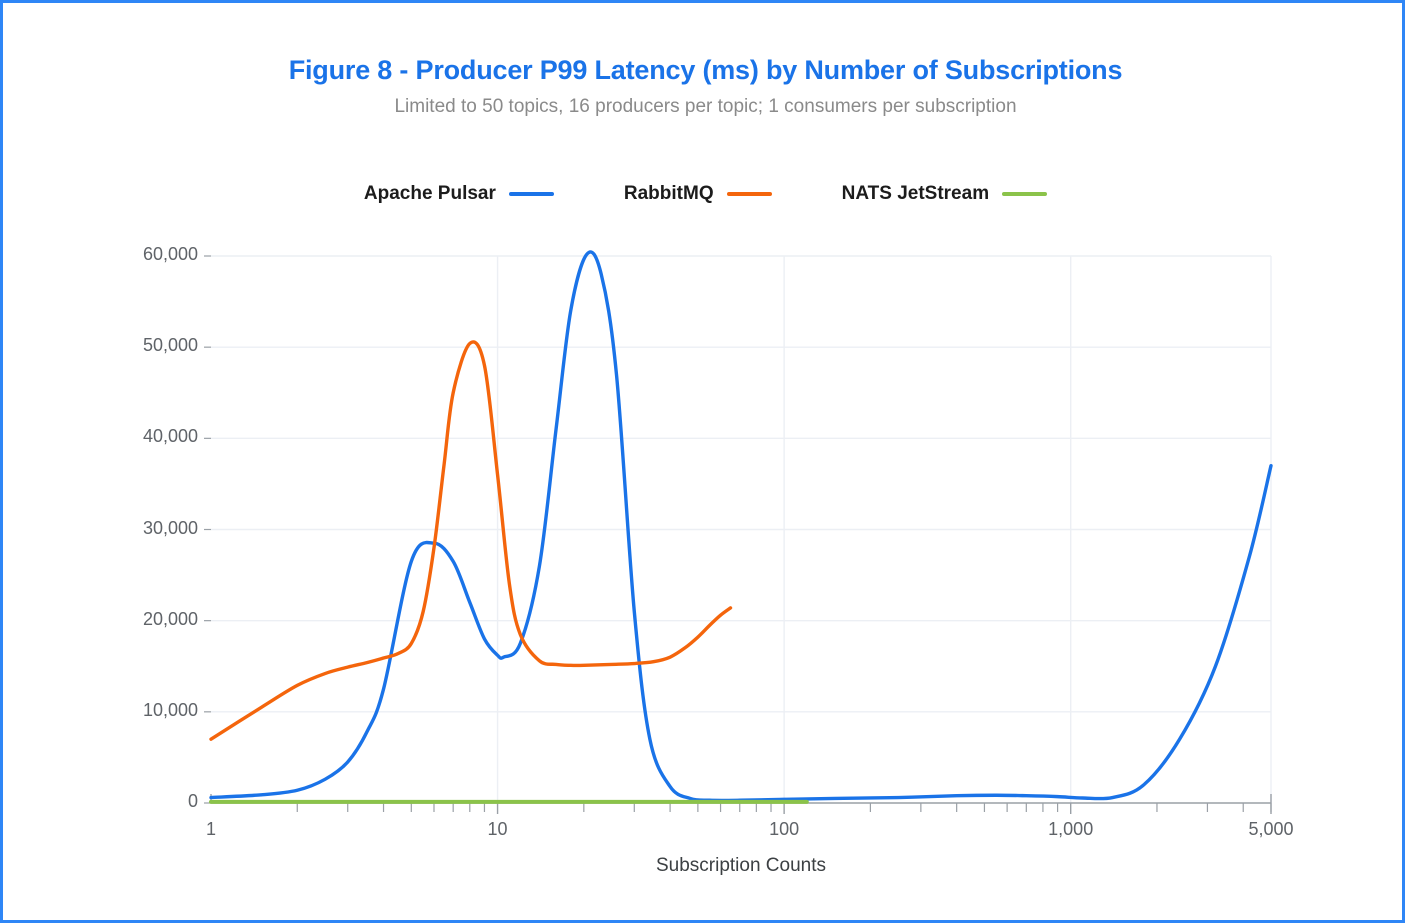 The height and width of the screenshot is (923, 1405). What do you see at coordinates (1271, 829) in the screenshot?
I see `x-axis-tick-label: 5,000` at bounding box center [1271, 829].